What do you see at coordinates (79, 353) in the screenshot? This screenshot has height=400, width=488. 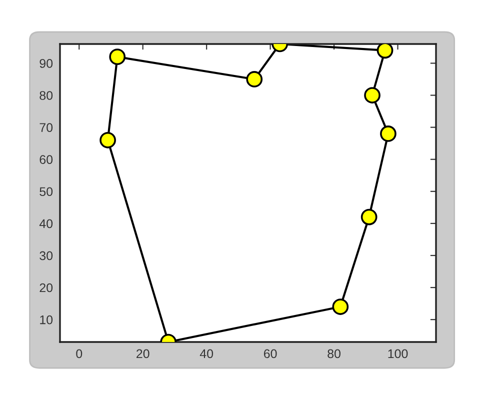 I see `x-tick-label: 0` at bounding box center [79, 353].